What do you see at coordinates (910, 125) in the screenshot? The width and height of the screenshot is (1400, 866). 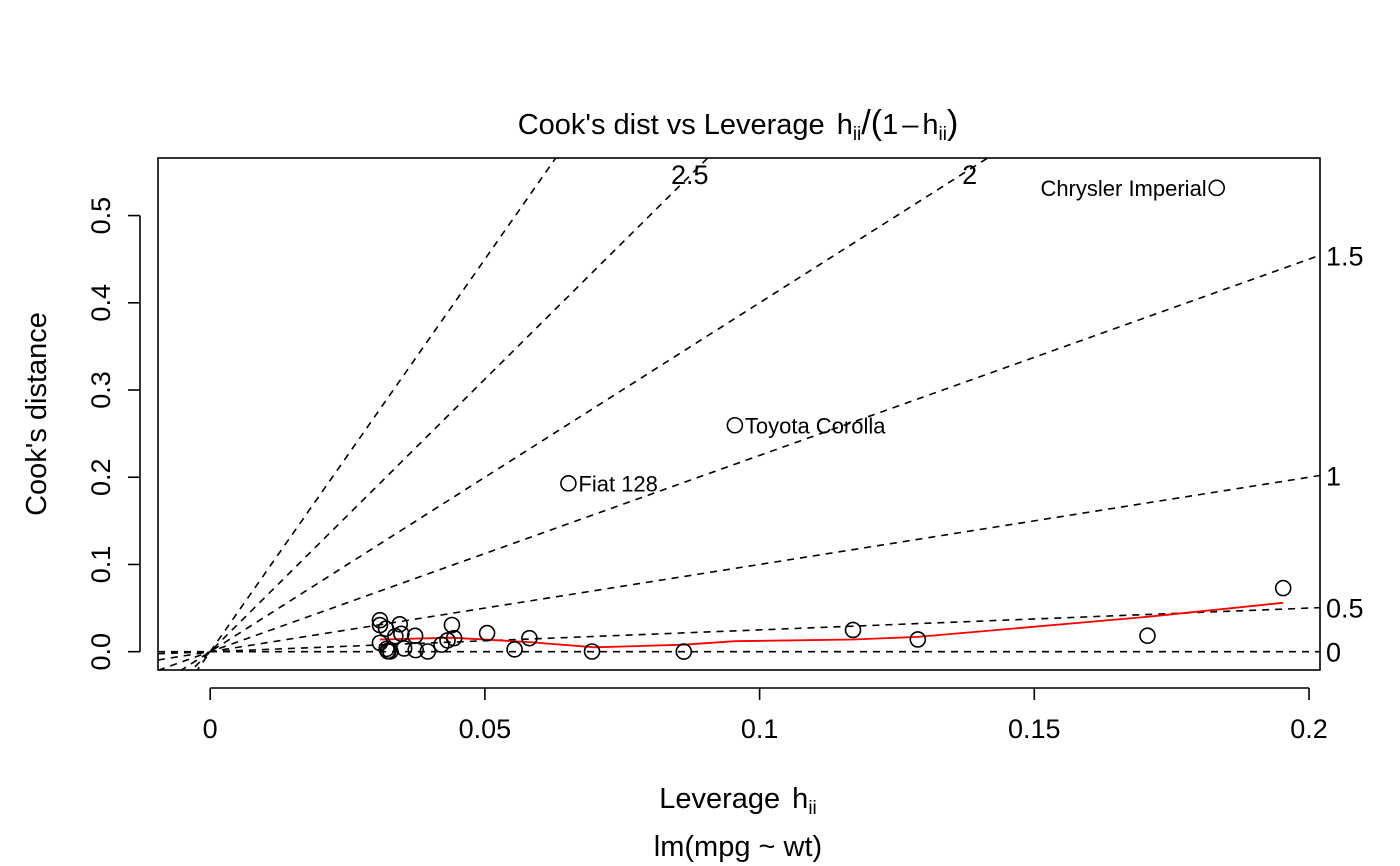 I see `title-minus: –` at bounding box center [910, 125].